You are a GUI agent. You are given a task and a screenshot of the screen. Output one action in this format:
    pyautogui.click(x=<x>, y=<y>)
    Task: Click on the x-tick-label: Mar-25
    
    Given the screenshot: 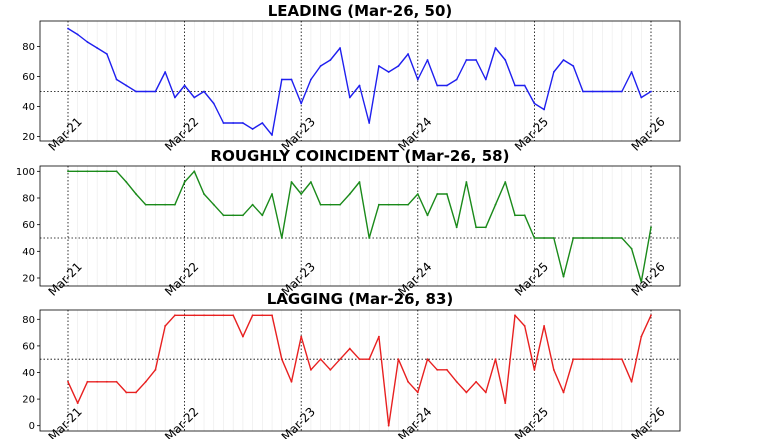 What is the action you would take?
    pyautogui.click(x=531, y=422)
    